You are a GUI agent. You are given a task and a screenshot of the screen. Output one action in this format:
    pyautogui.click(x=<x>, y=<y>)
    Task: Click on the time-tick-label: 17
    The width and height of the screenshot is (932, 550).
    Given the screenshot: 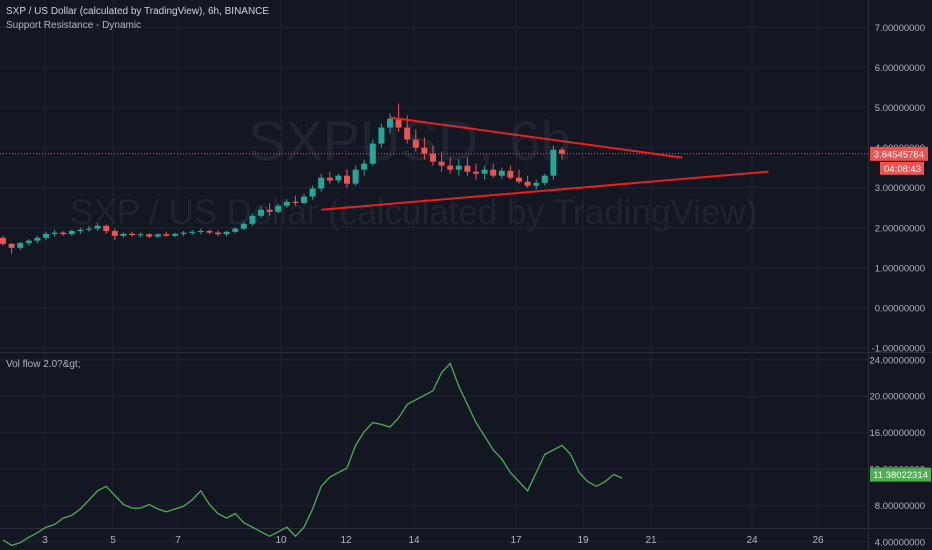 What is the action you would take?
    pyautogui.click(x=516, y=540)
    